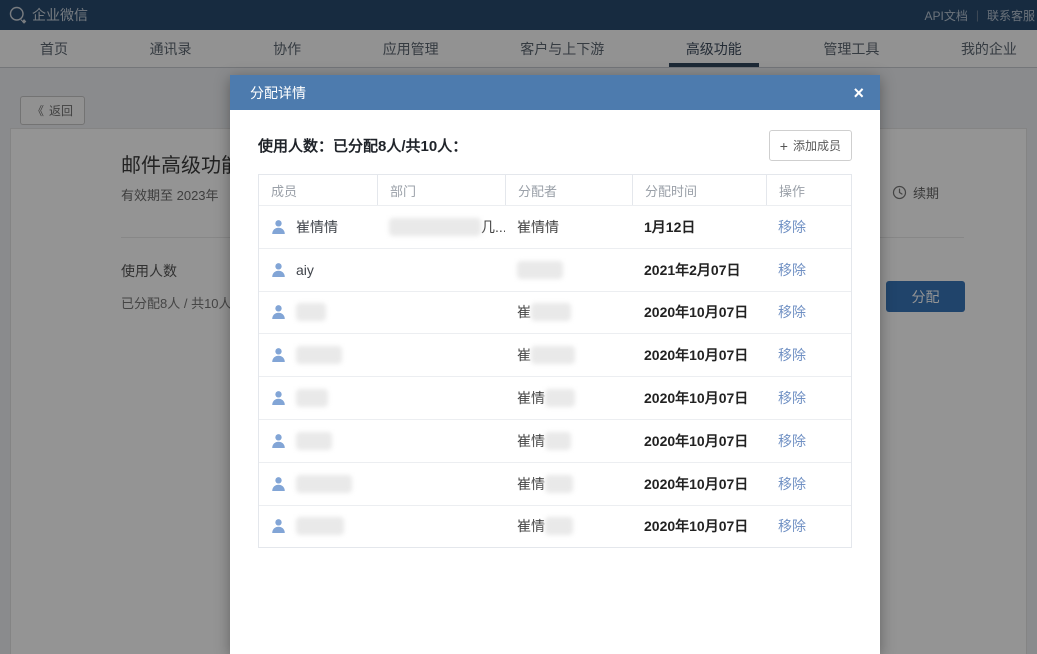 This screenshot has width=1037, height=654. Describe the element at coordinates (518, 15) in the screenshot. I see `topbar: 企业微信 API文档 | 联系客服` at that location.